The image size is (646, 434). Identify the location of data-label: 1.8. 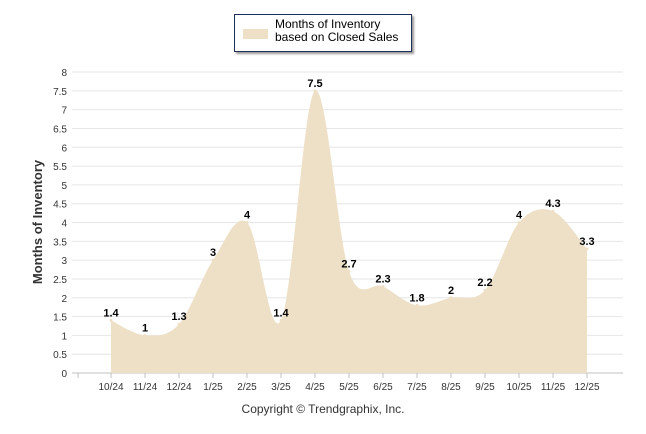
(416, 298).